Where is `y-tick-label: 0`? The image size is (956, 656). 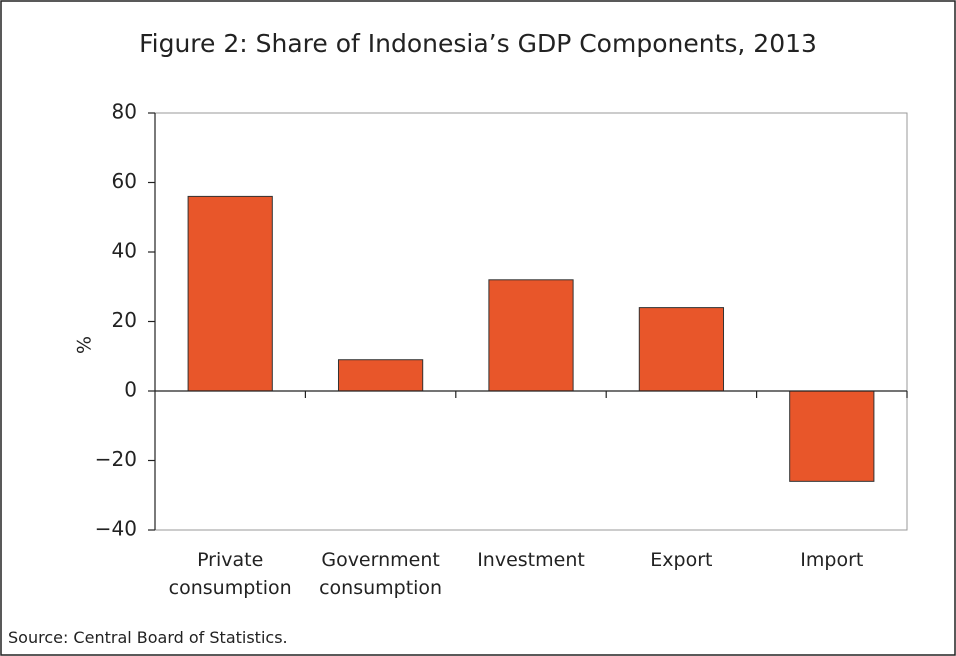
y-tick-label: 0 is located at coordinates (130, 390).